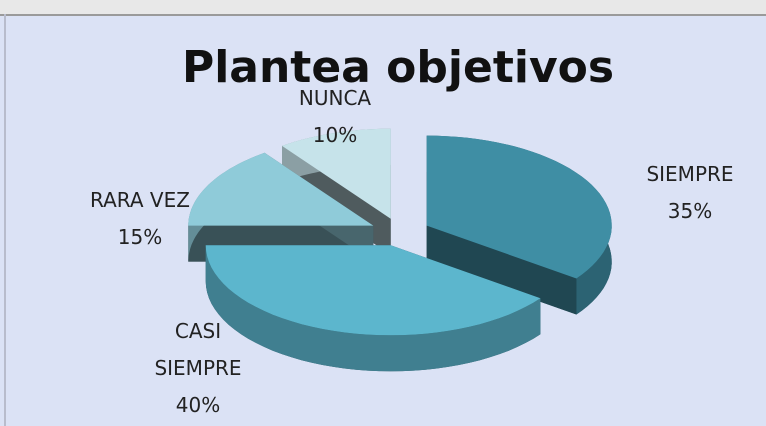  I want to click on value-label: 10%, so click(335, 135).